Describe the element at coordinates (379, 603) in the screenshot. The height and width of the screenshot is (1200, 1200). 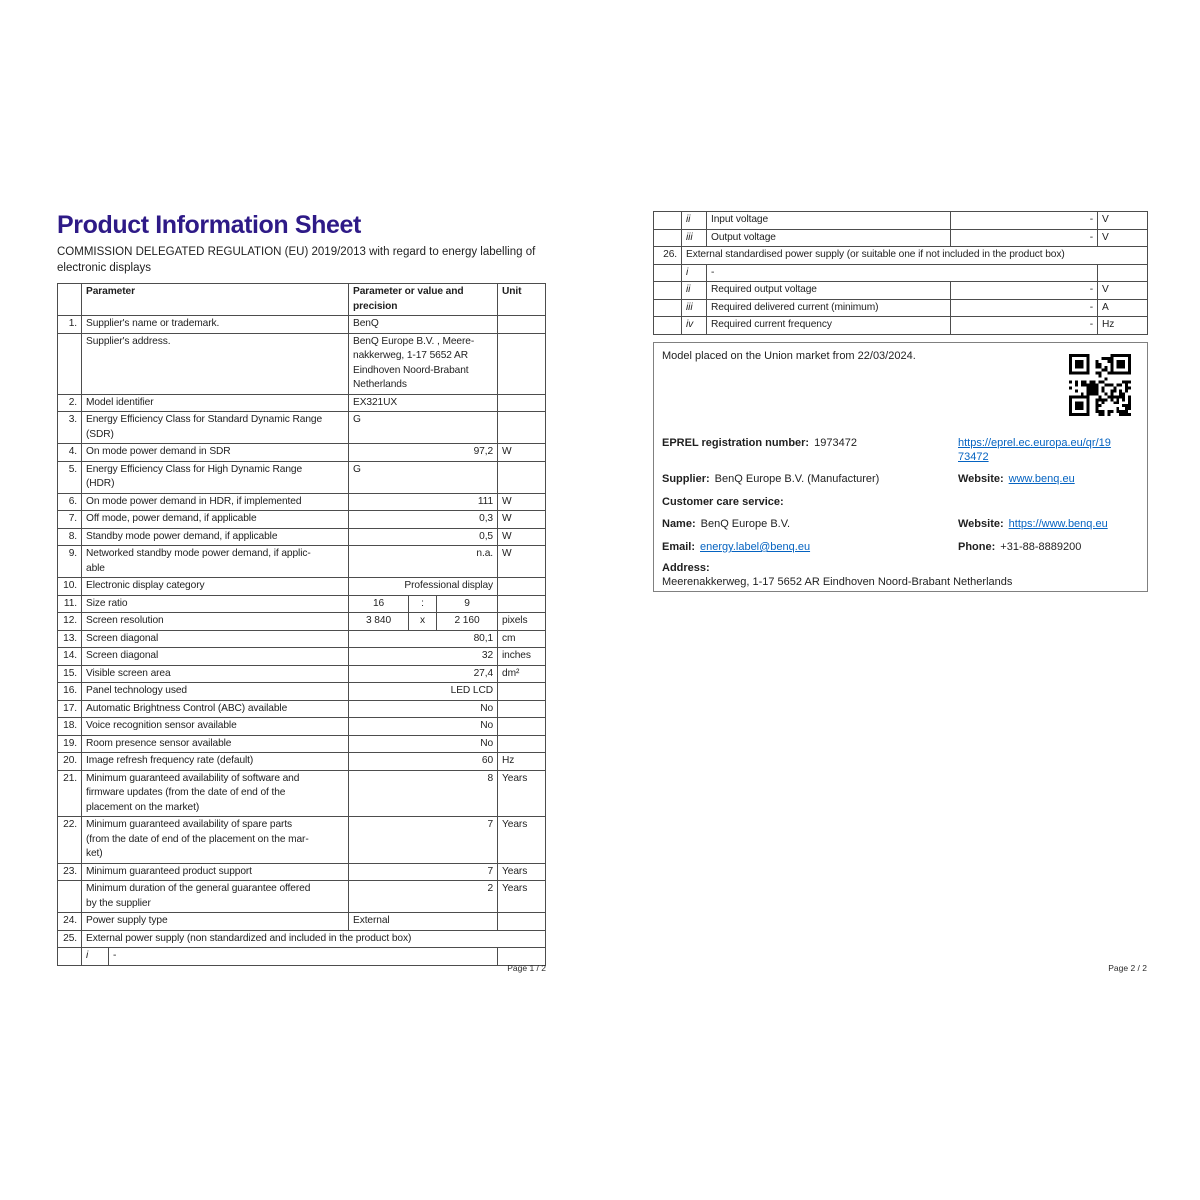
I see `value-part-cell: 16` at that location.